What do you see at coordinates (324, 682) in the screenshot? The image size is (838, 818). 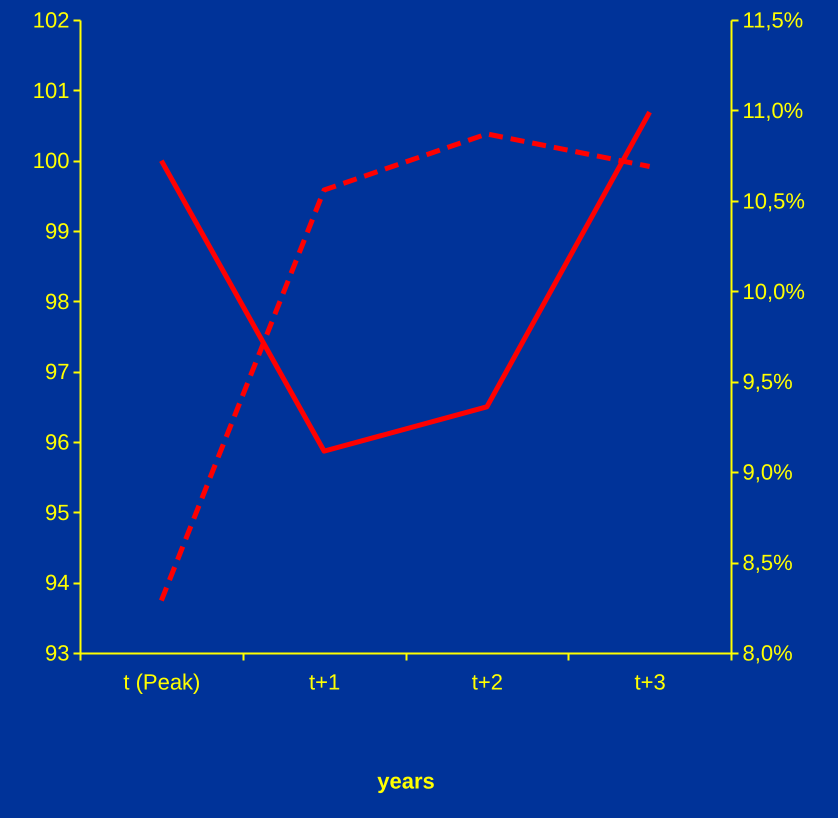 I see `x-tick-label: t+1` at bounding box center [324, 682].